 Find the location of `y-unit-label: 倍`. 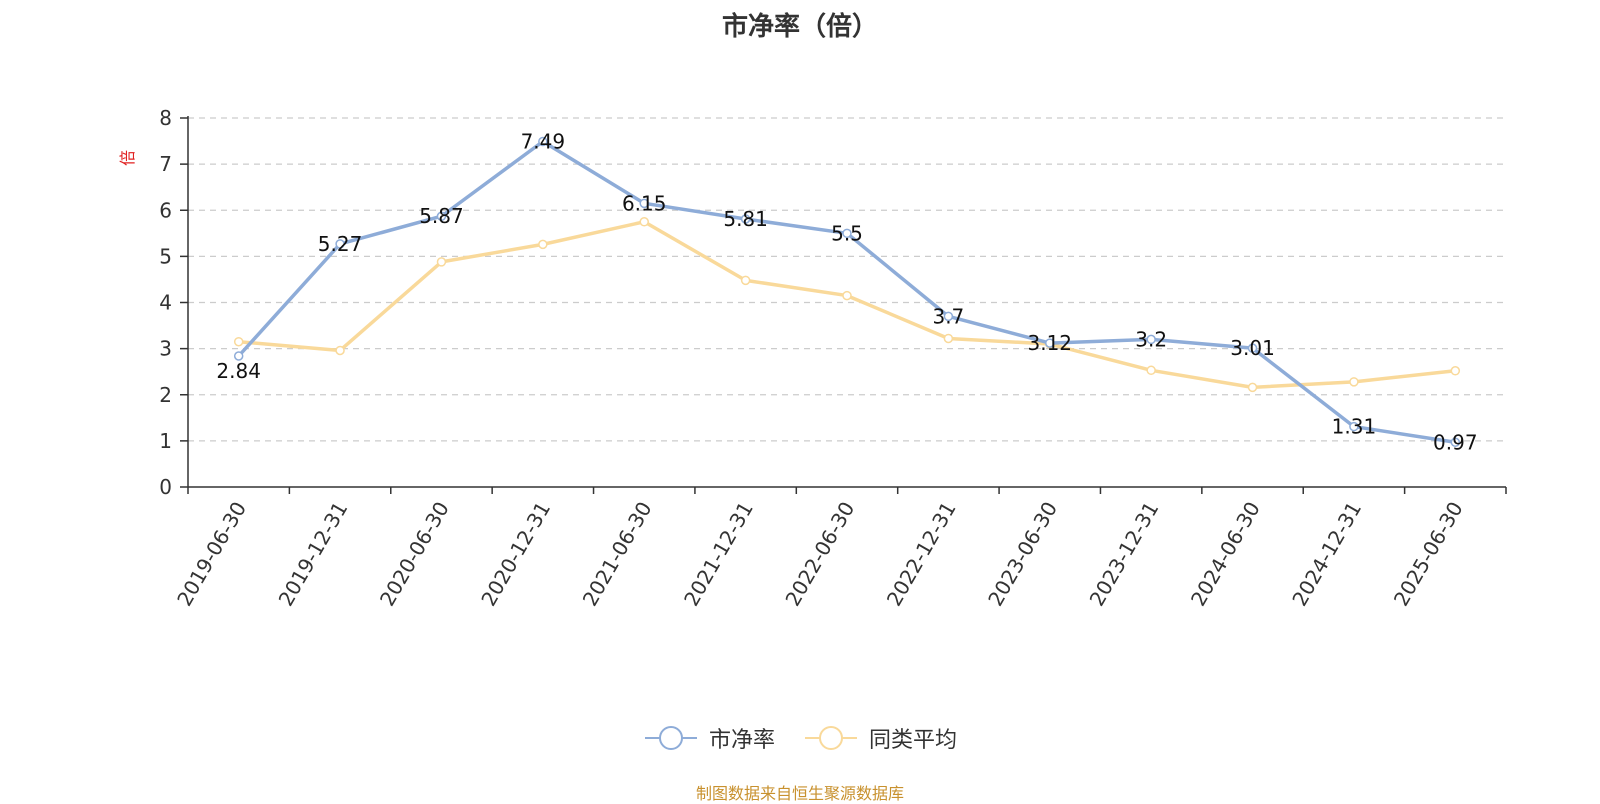

y-unit-label: 倍 is located at coordinates (127, 158).